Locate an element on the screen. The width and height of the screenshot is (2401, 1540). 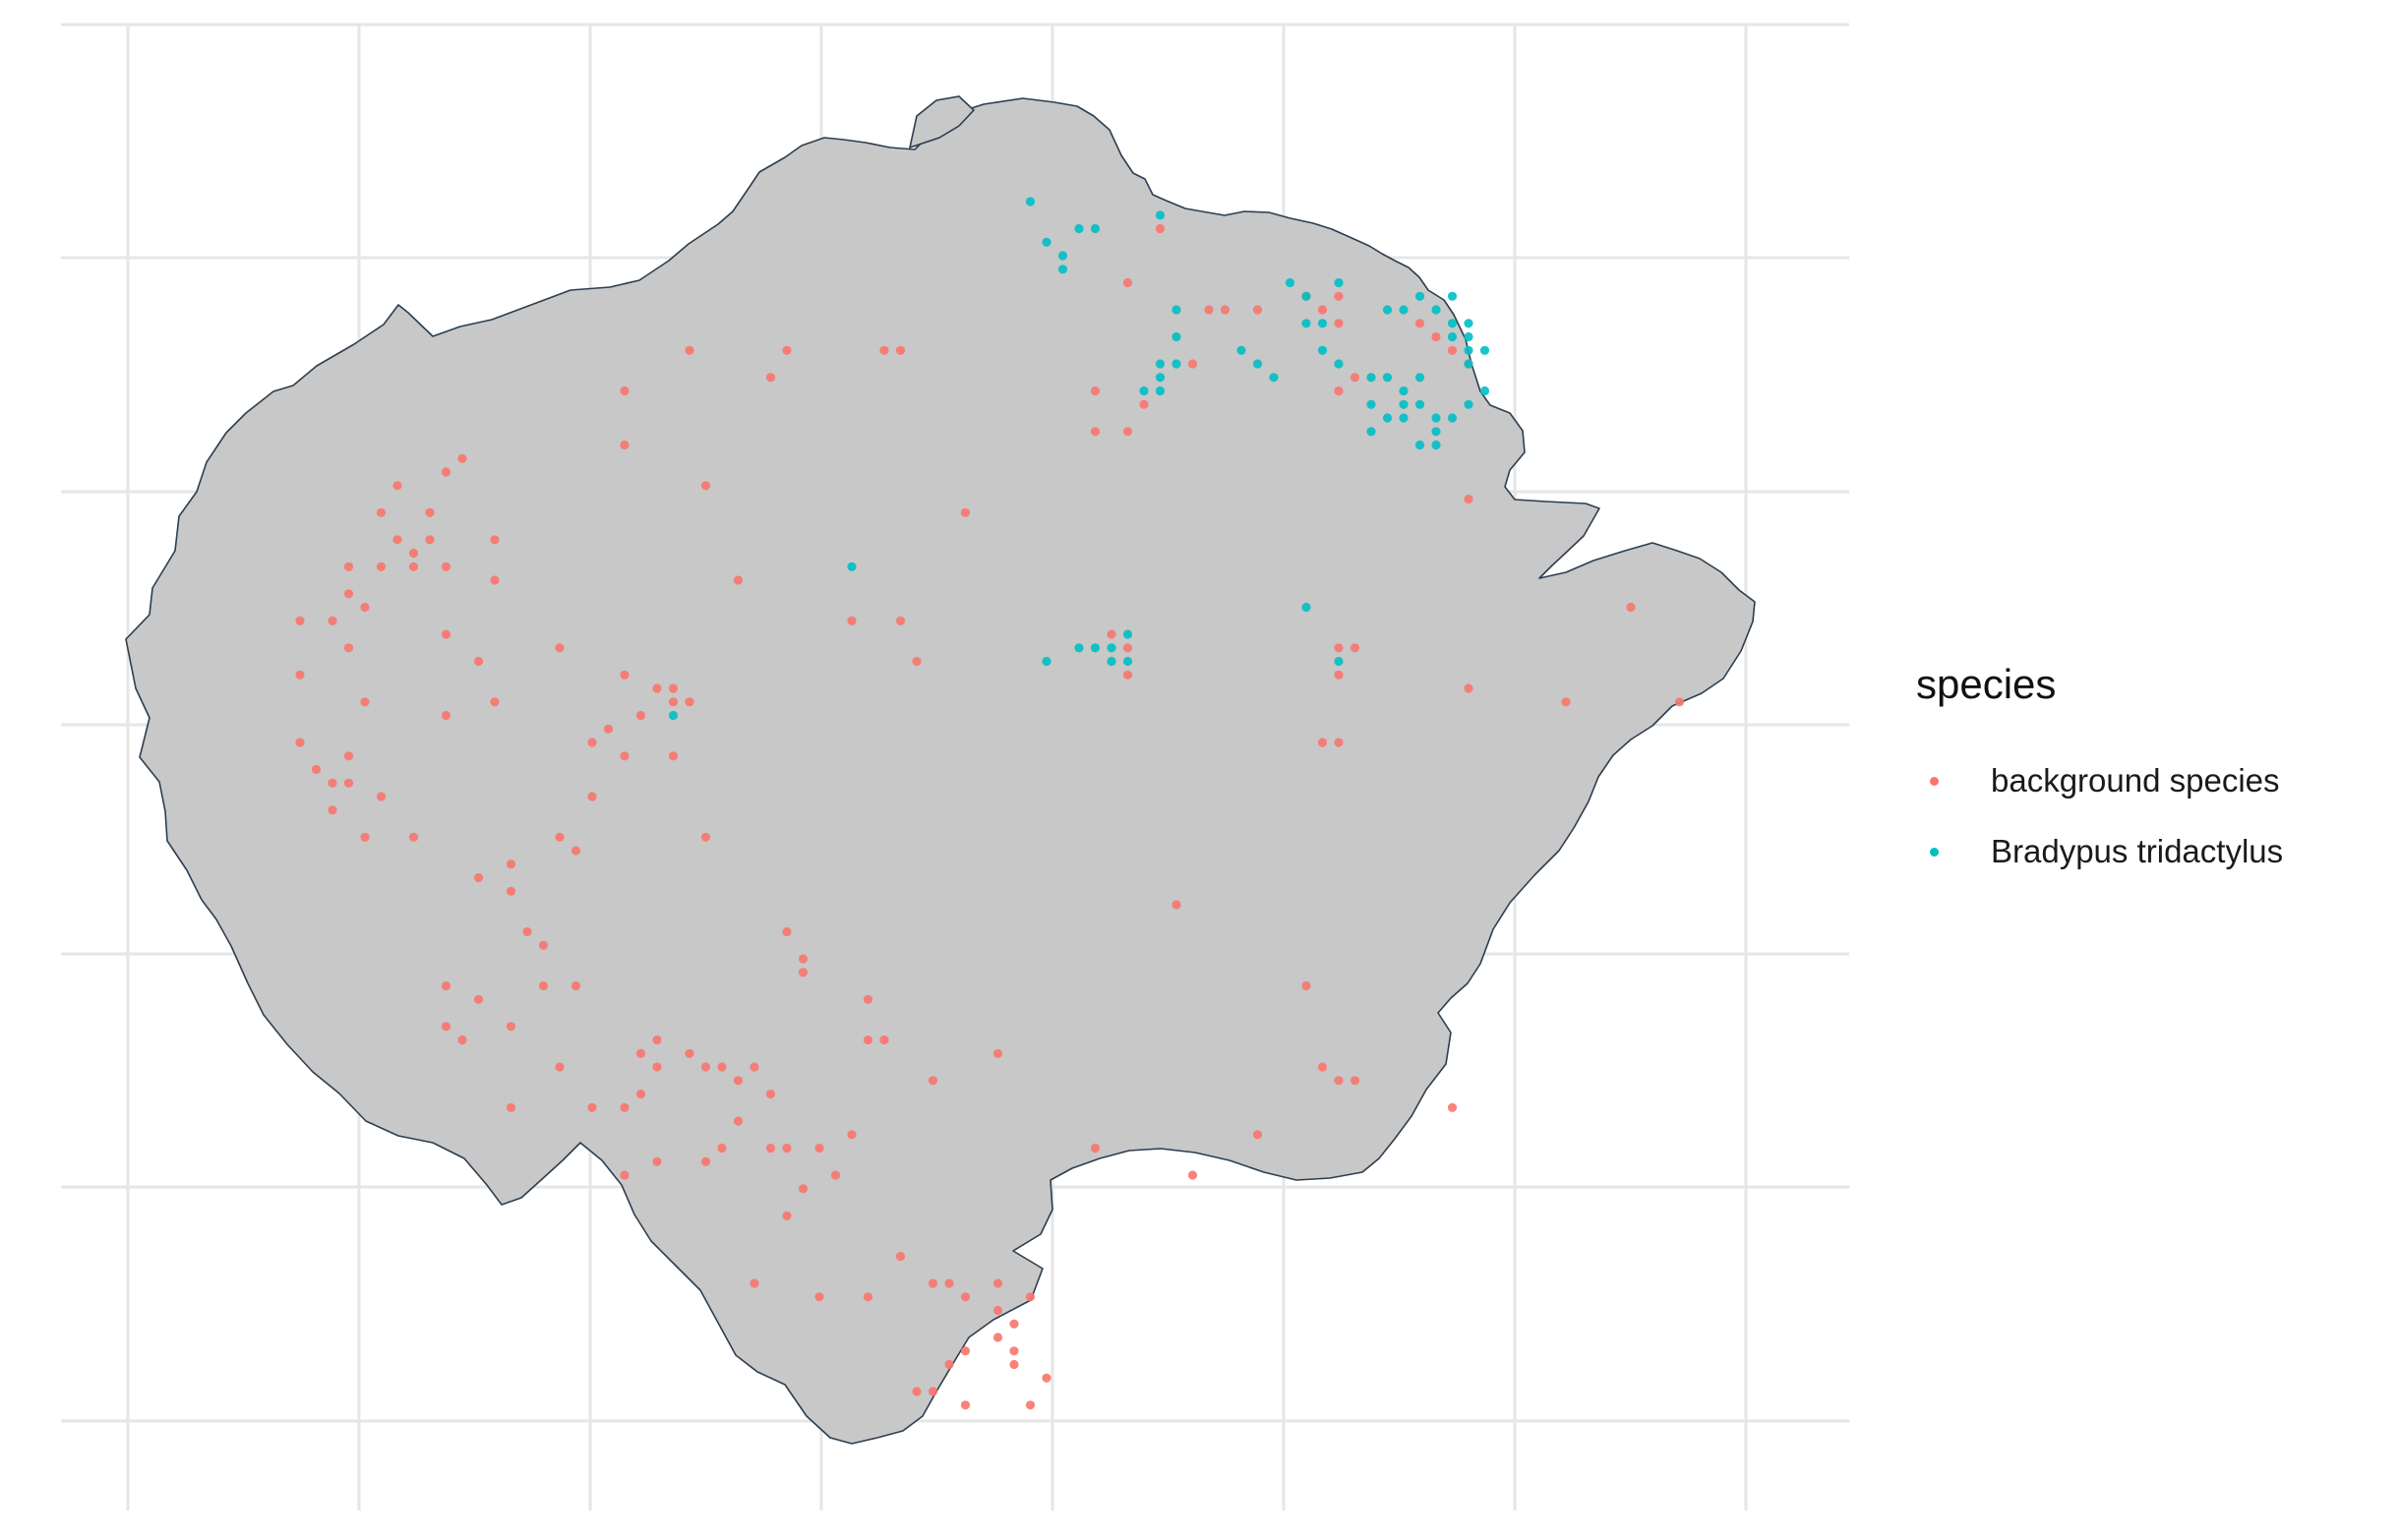
legend-key-bradypus is located at coordinates (1933, 852).